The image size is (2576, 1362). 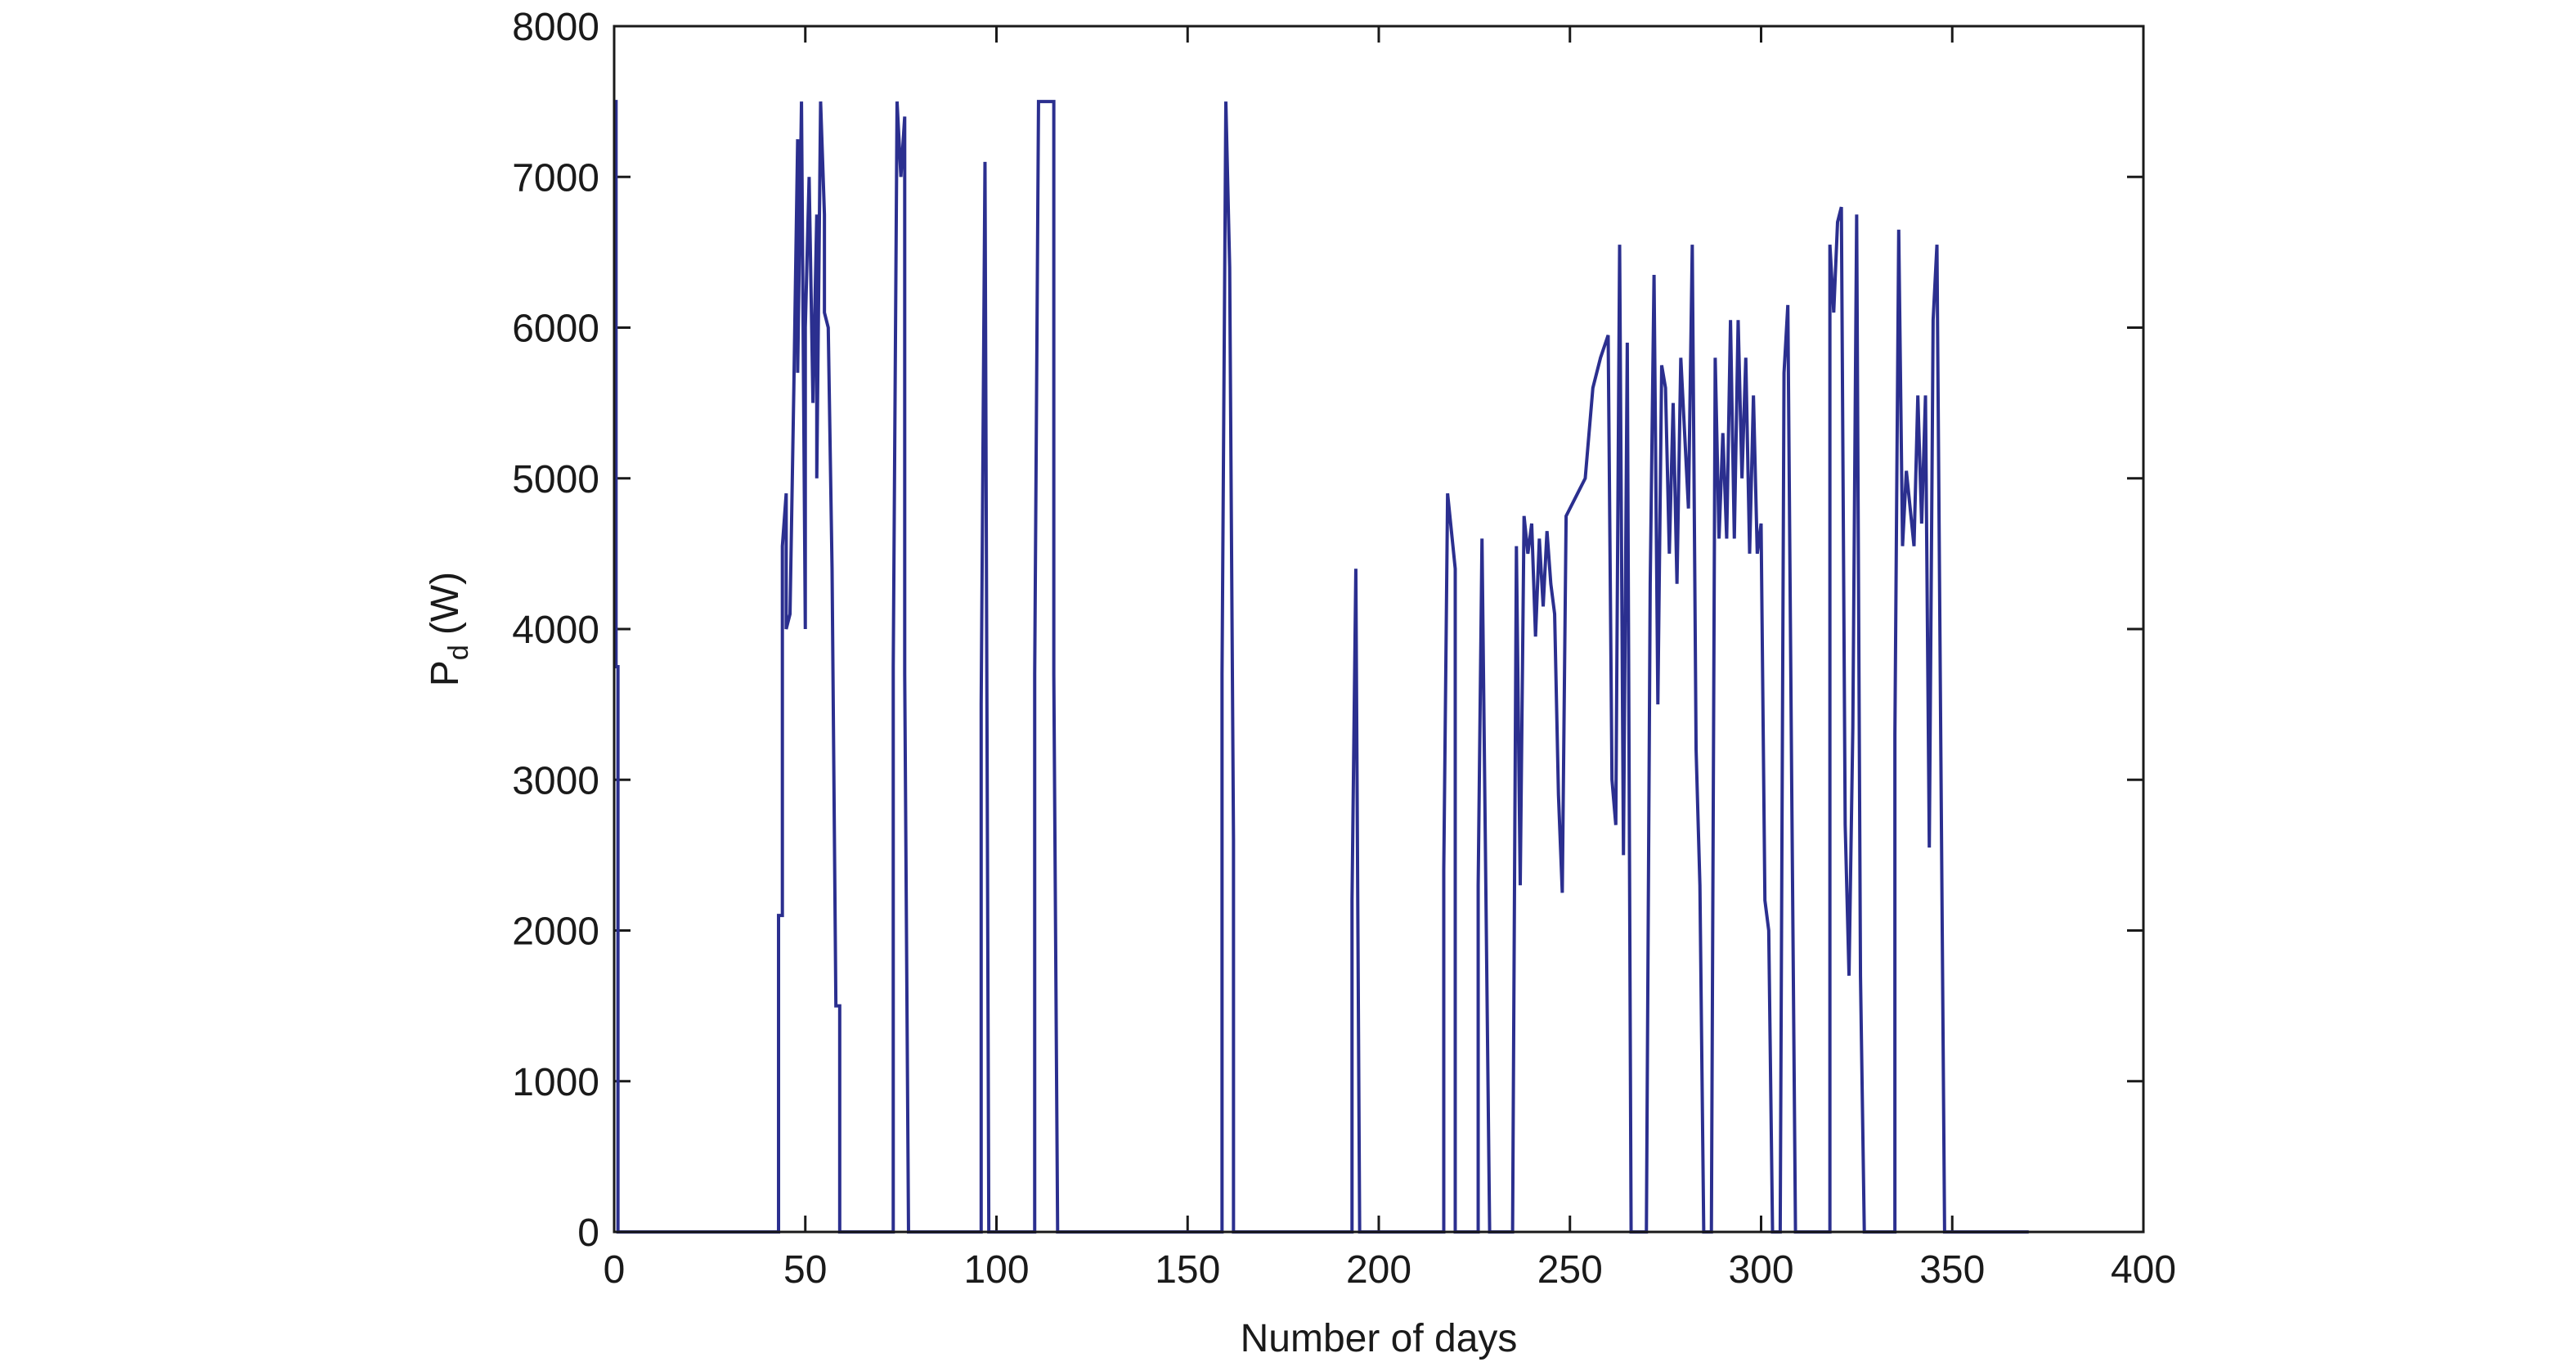 What do you see at coordinates (2144, 1270) in the screenshot?
I see `x-tick-label: 400` at bounding box center [2144, 1270].